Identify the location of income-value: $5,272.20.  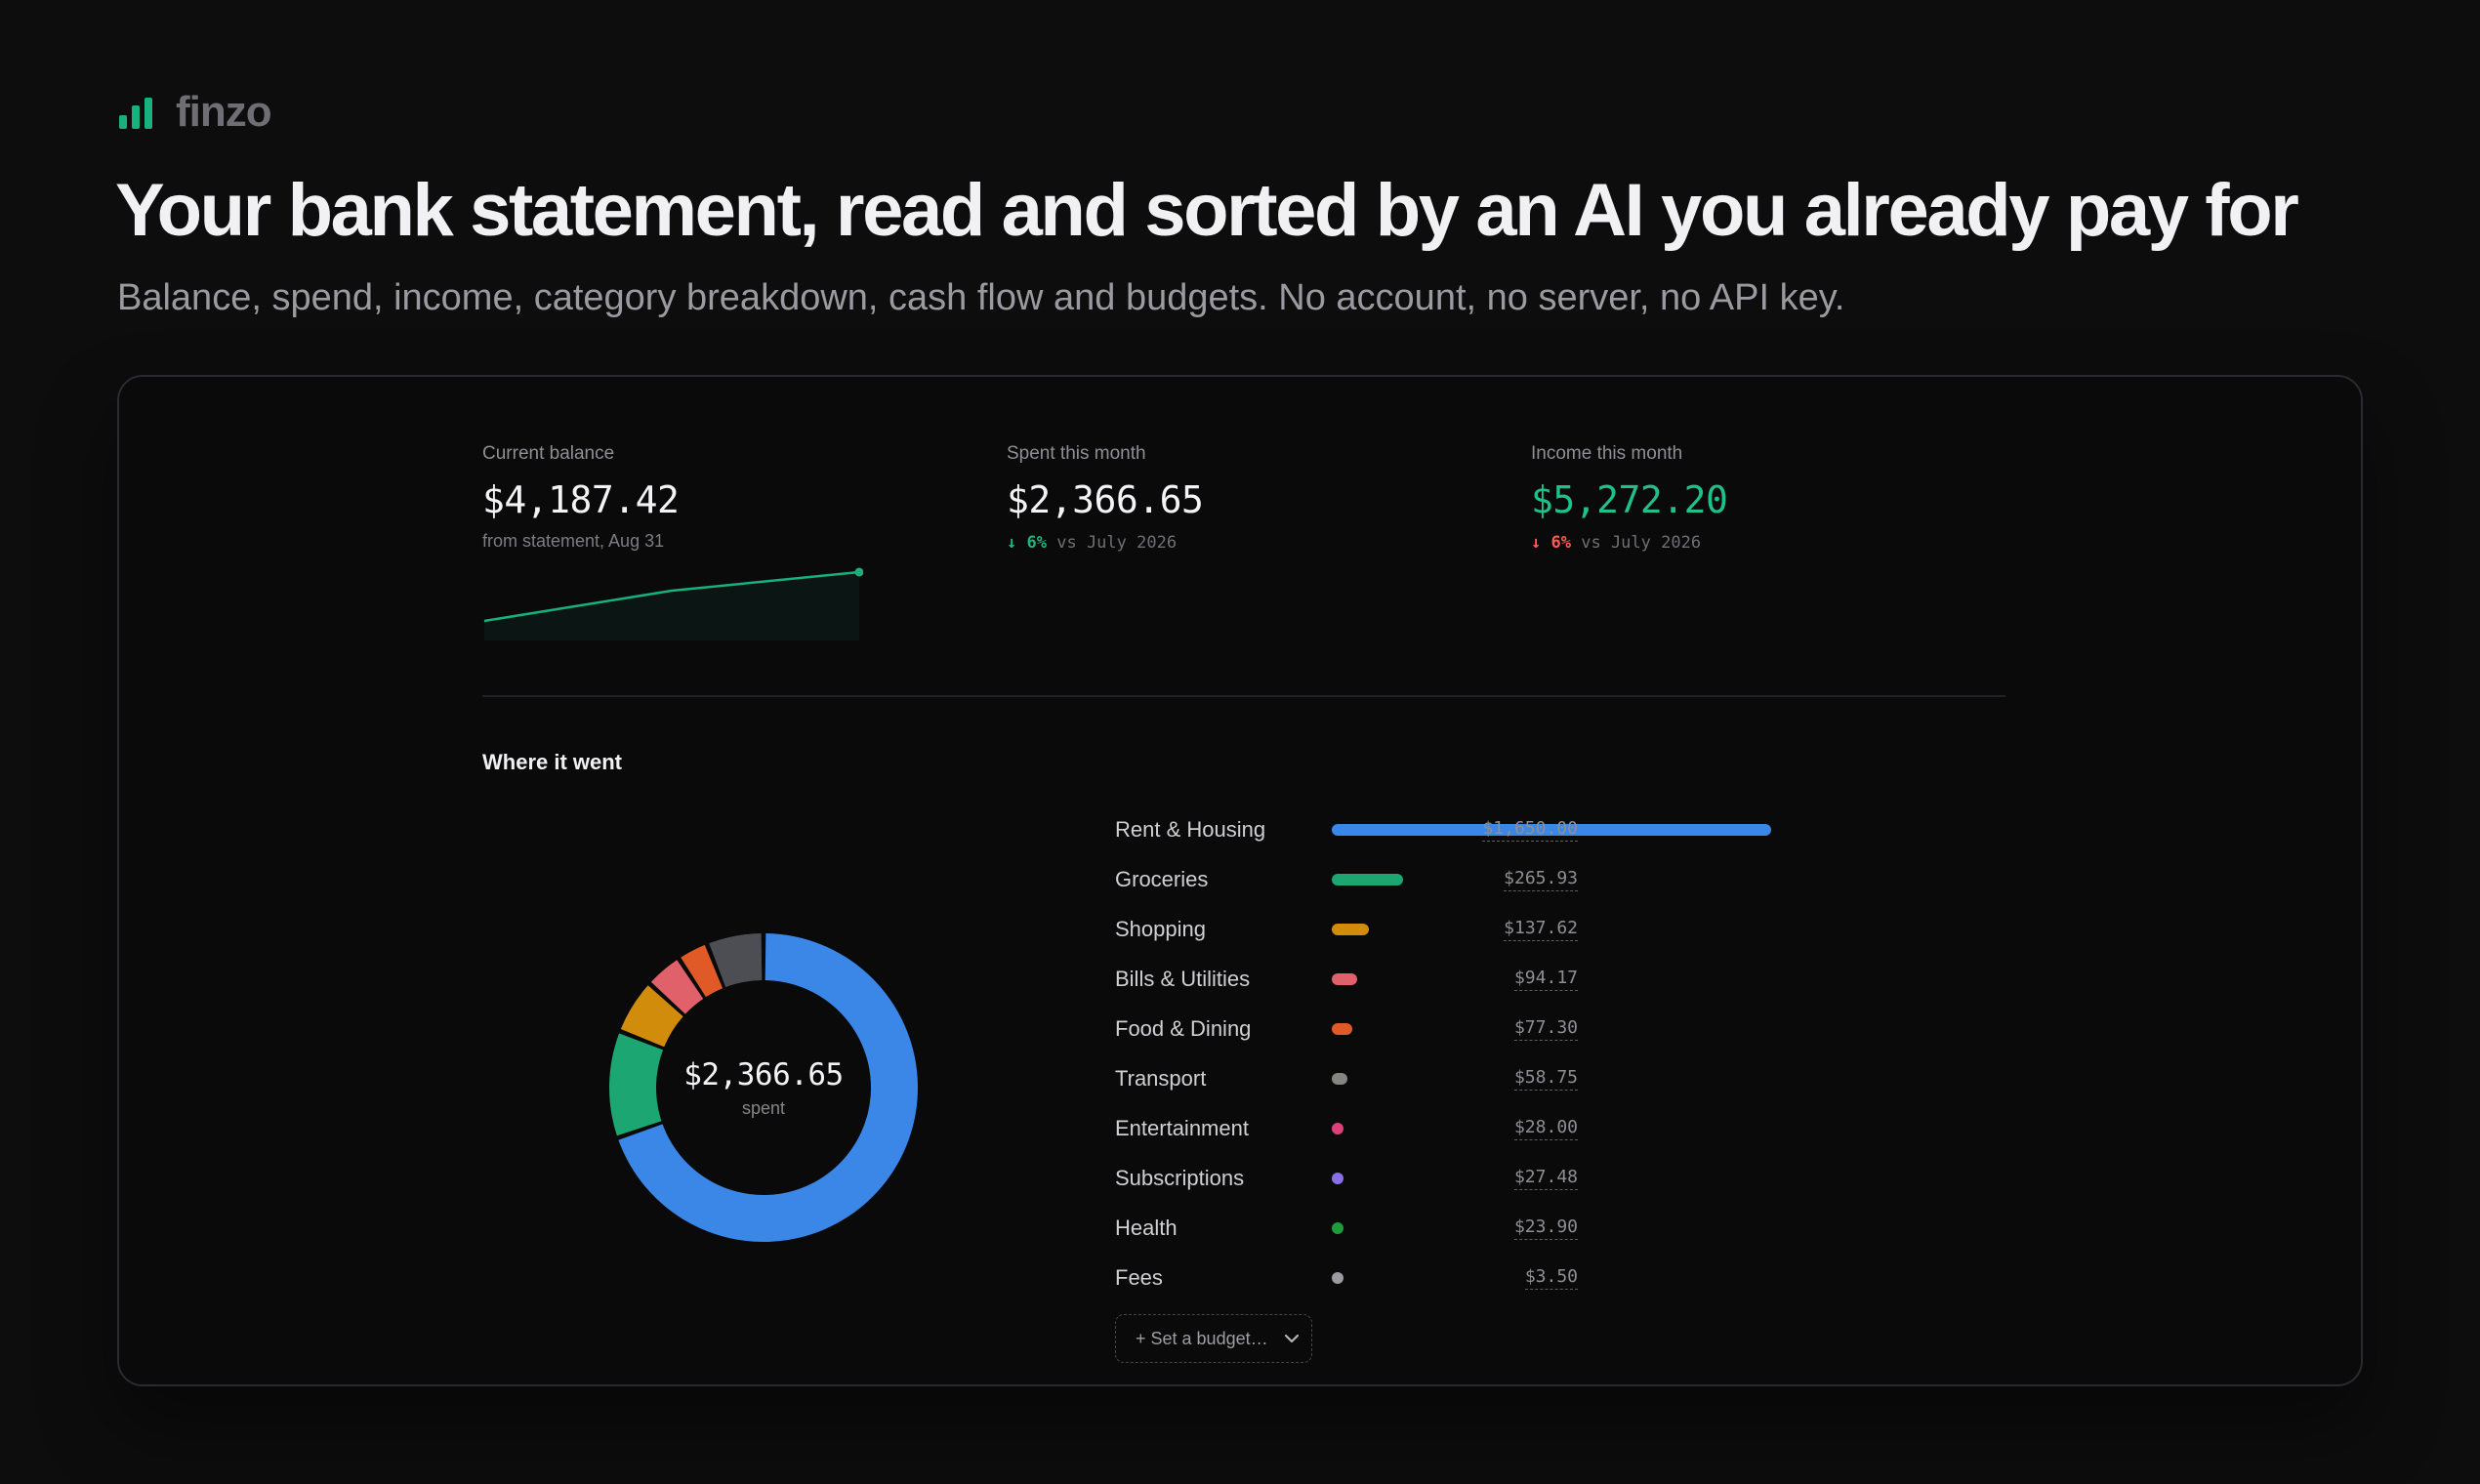
(1629, 500).